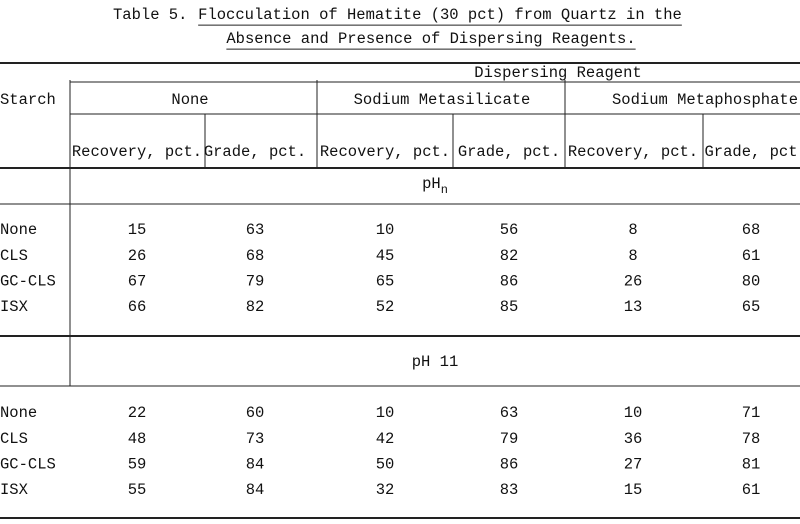  Describe the element at coordinates (385, 256) in the screenshot. I see `cell: 45` at that location.